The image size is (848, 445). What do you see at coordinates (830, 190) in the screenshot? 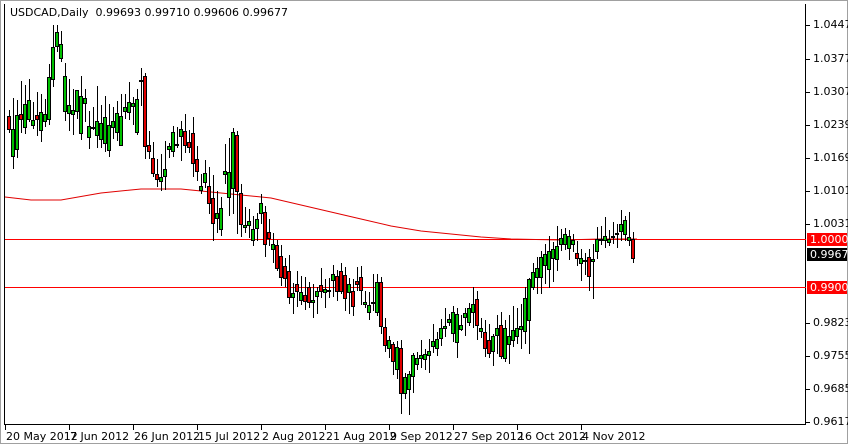
I see `price-label: 1.01010` at bounding box center [830, 190].